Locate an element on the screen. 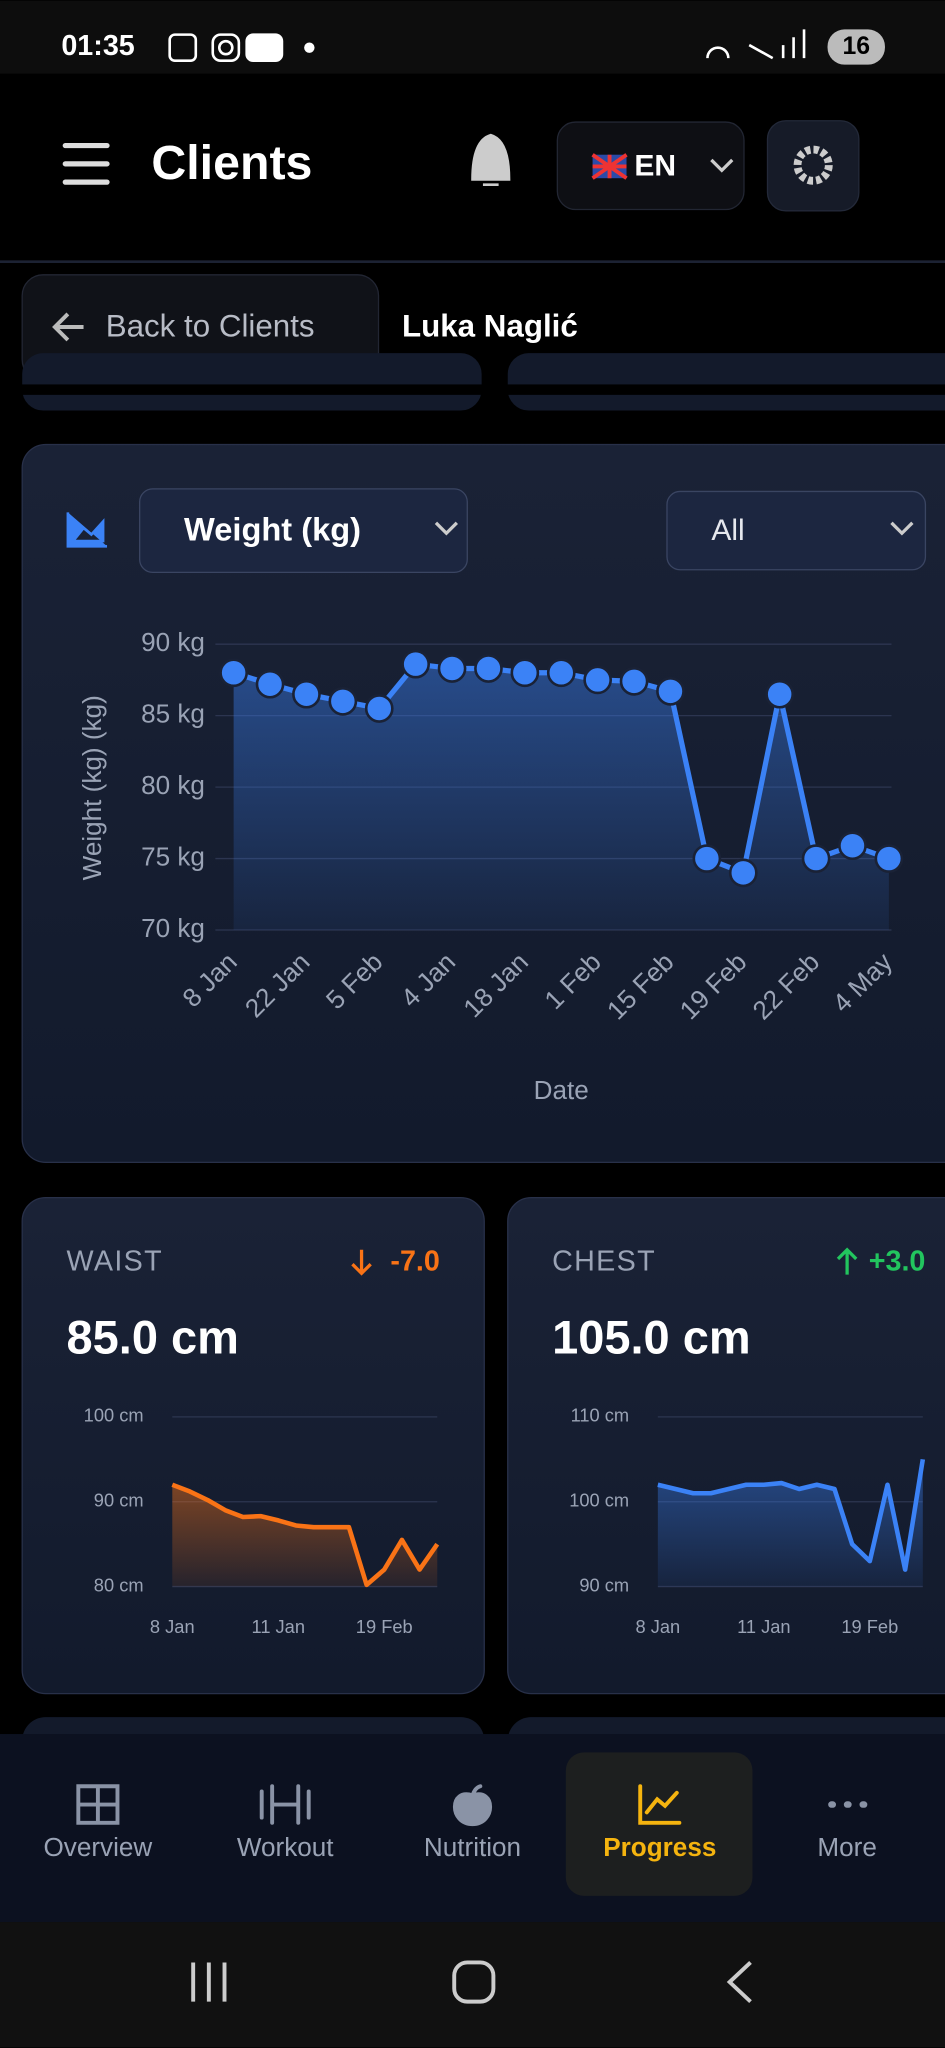 The image size is (945, 2048). language-label: EN is located at coordinates (655, 166).